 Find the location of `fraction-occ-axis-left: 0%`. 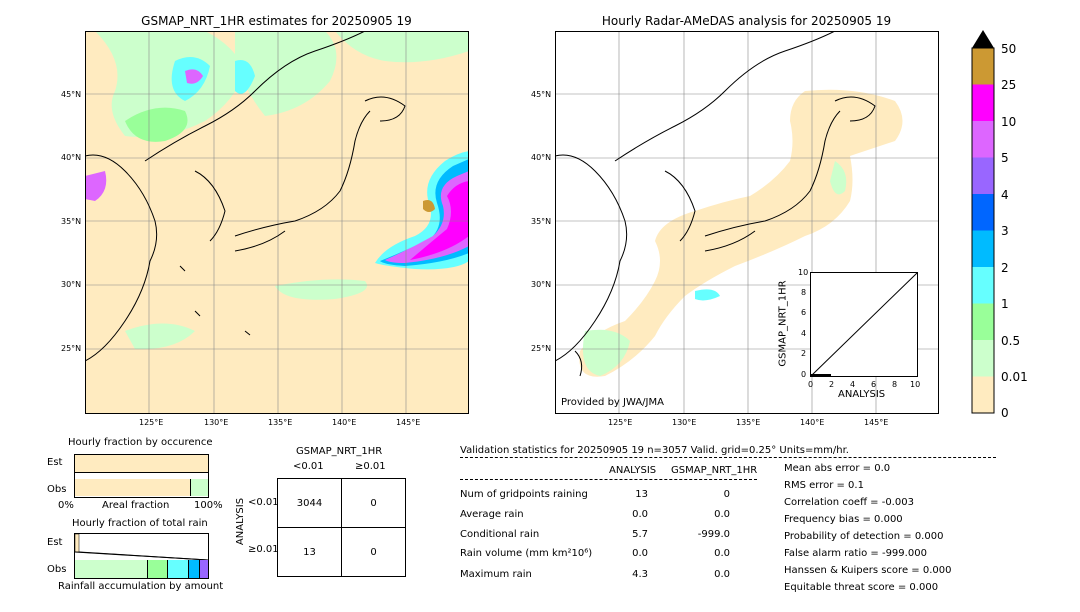

fraction-occ-axis-left: 0% is located at coordinates (66, 505).